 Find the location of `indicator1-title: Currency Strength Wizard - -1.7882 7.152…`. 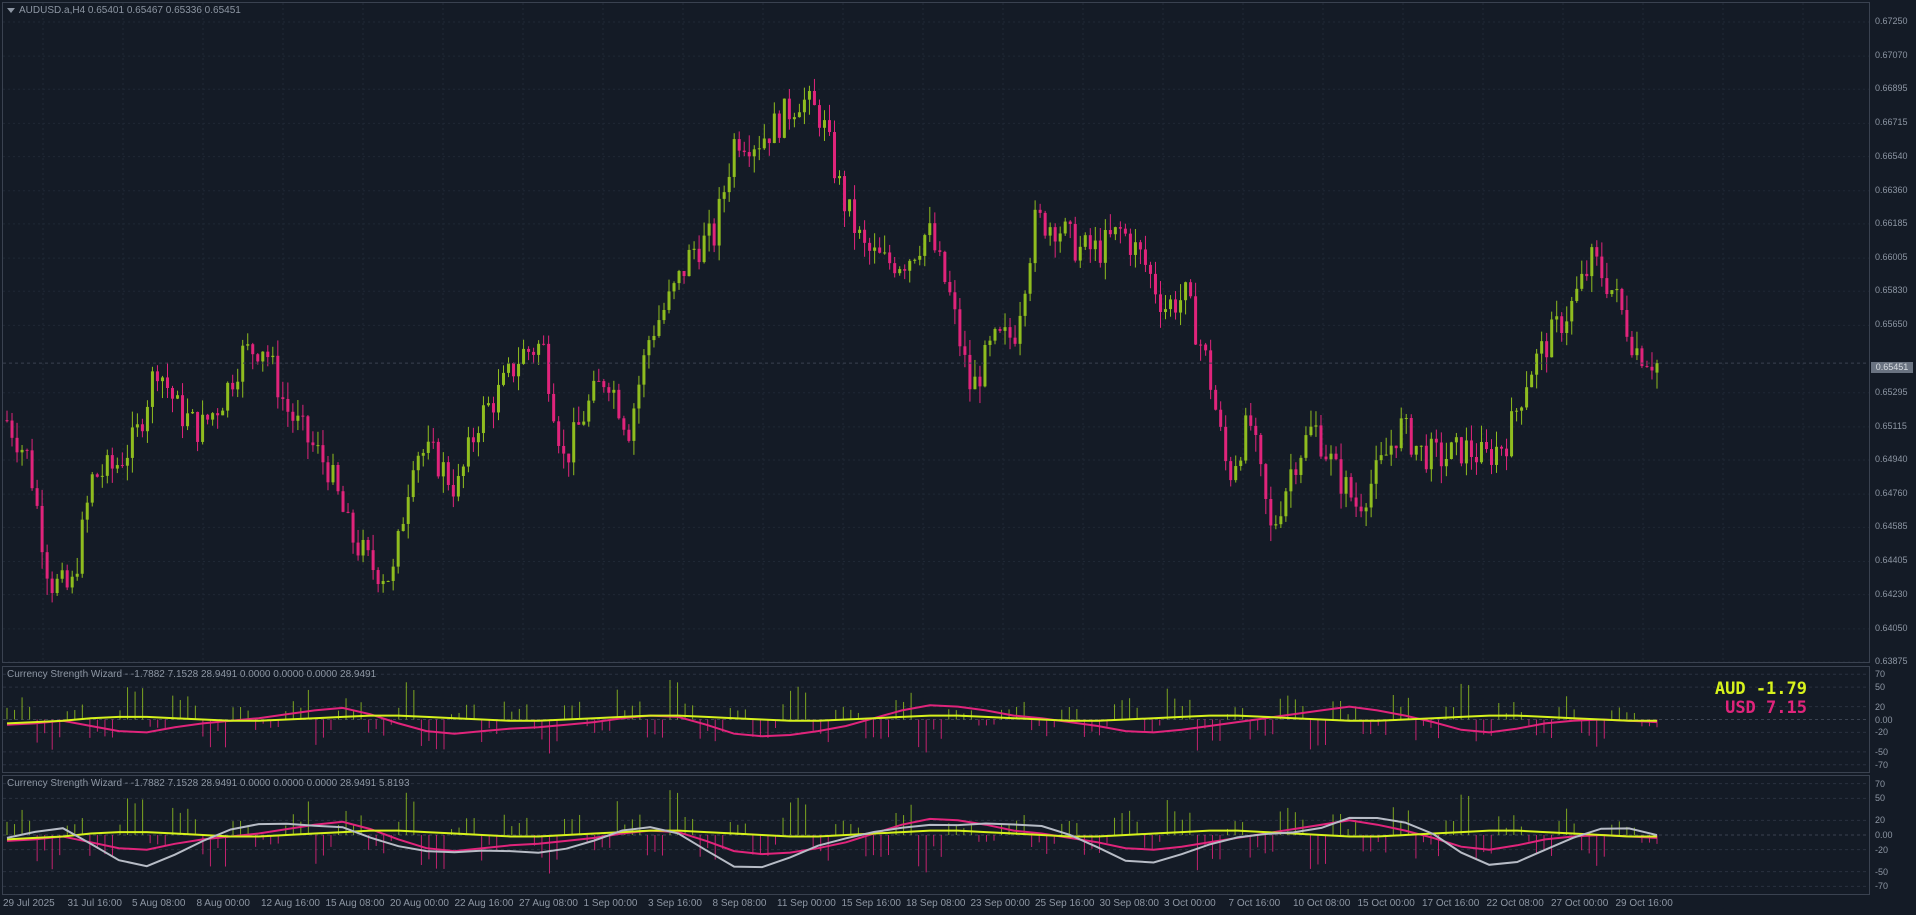

indicator1-title: Currency Strength Wizard - -1.7882 7.152… is located at coordinates (192, 674).